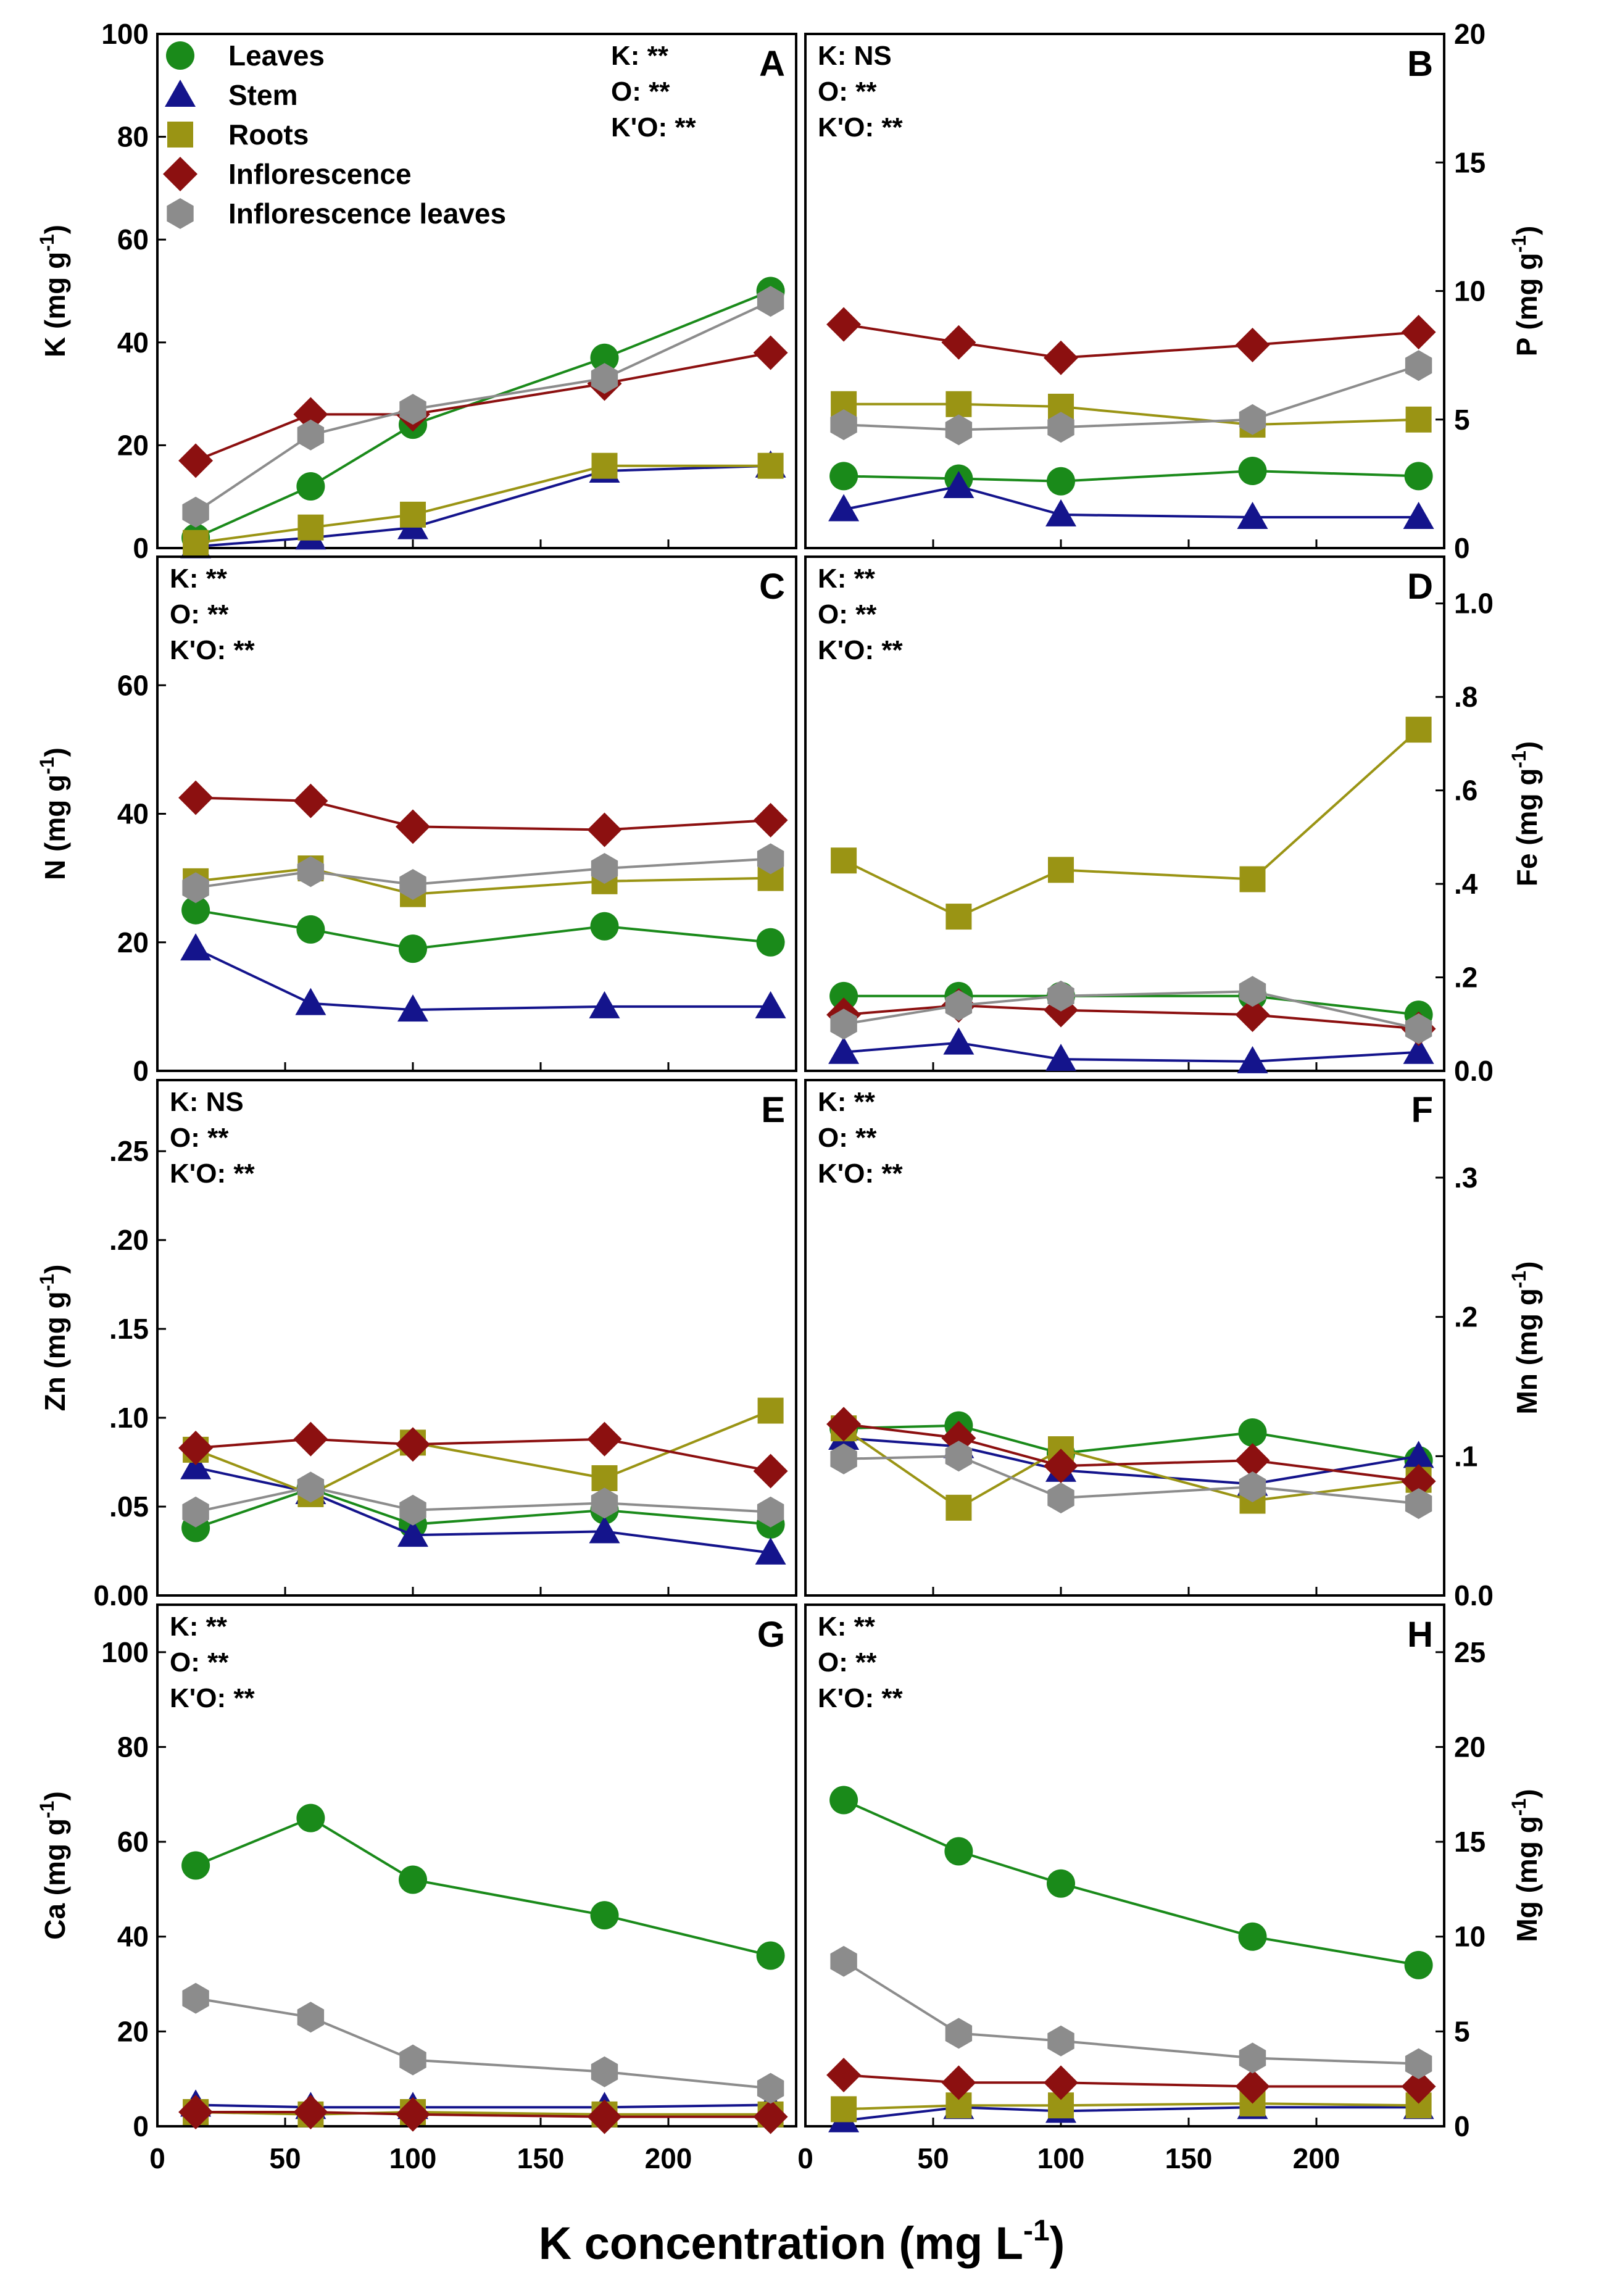 The image size is (1604, 2296). What do you see at coordinates (133, 685) in the screenshot?
I see `y-tick-label: 60` at bounding box center [133, 685].